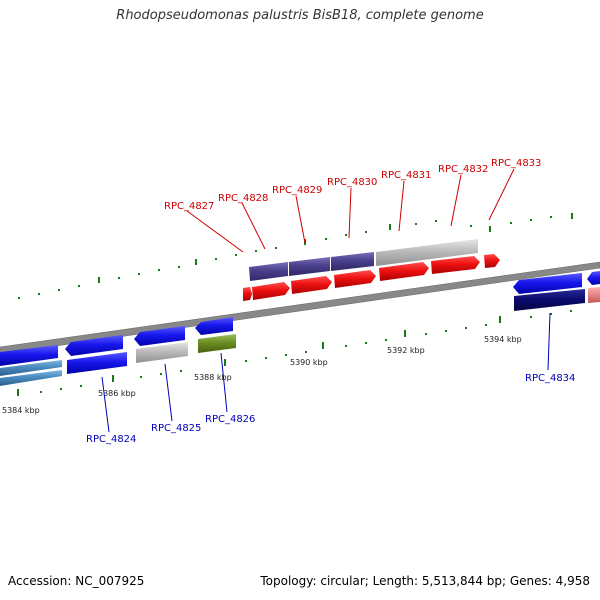 The image size is (600, 600). Describe the element at coordinates (406, 175) in the screenshot. I see `gene-label-rpc-4831: RPC_4831` at that location.